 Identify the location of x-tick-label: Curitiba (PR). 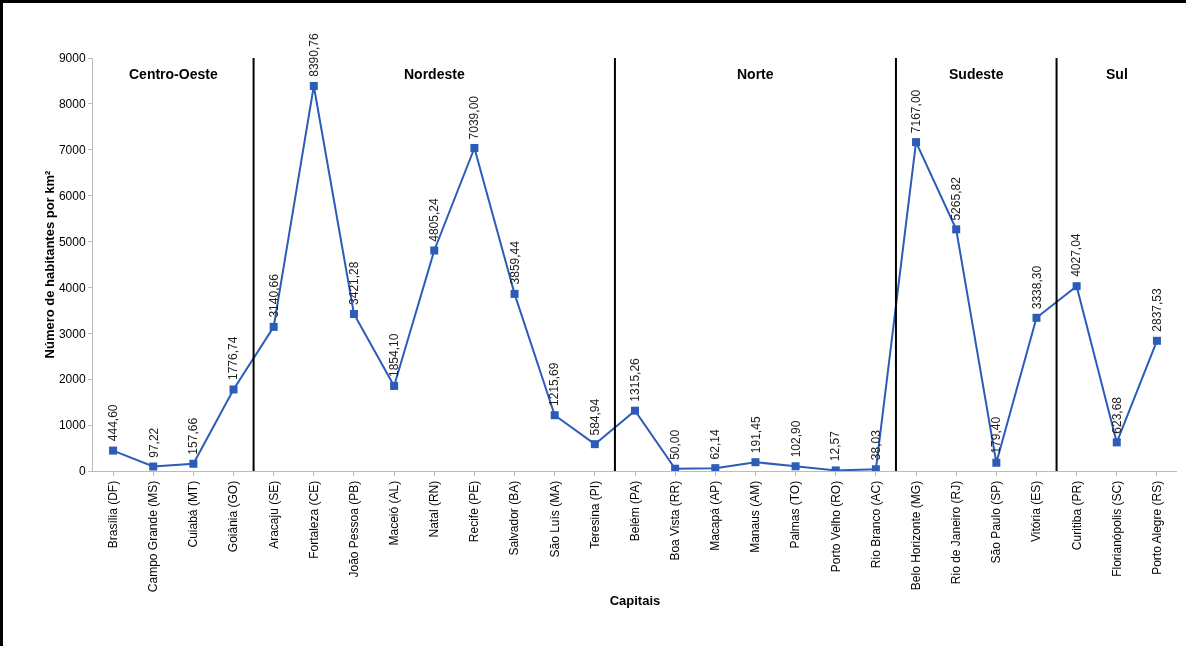
(1076, 515).